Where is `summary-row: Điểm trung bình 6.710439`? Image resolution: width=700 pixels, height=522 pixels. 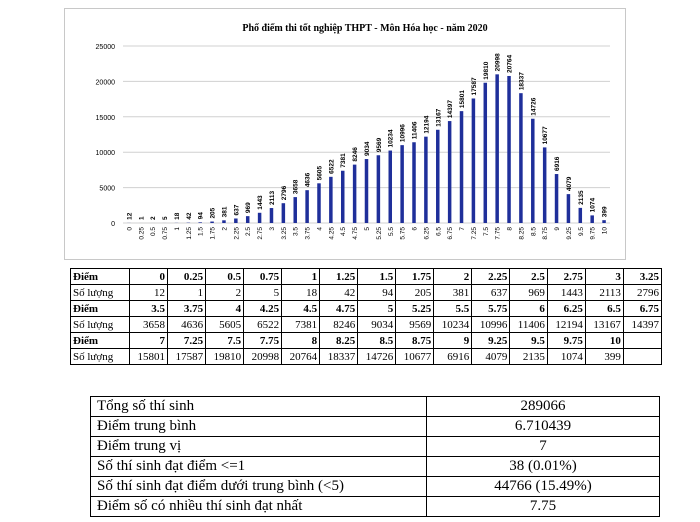 summary-row: Điểm trung bình 6.710439 is located at coordinates (375, 426).